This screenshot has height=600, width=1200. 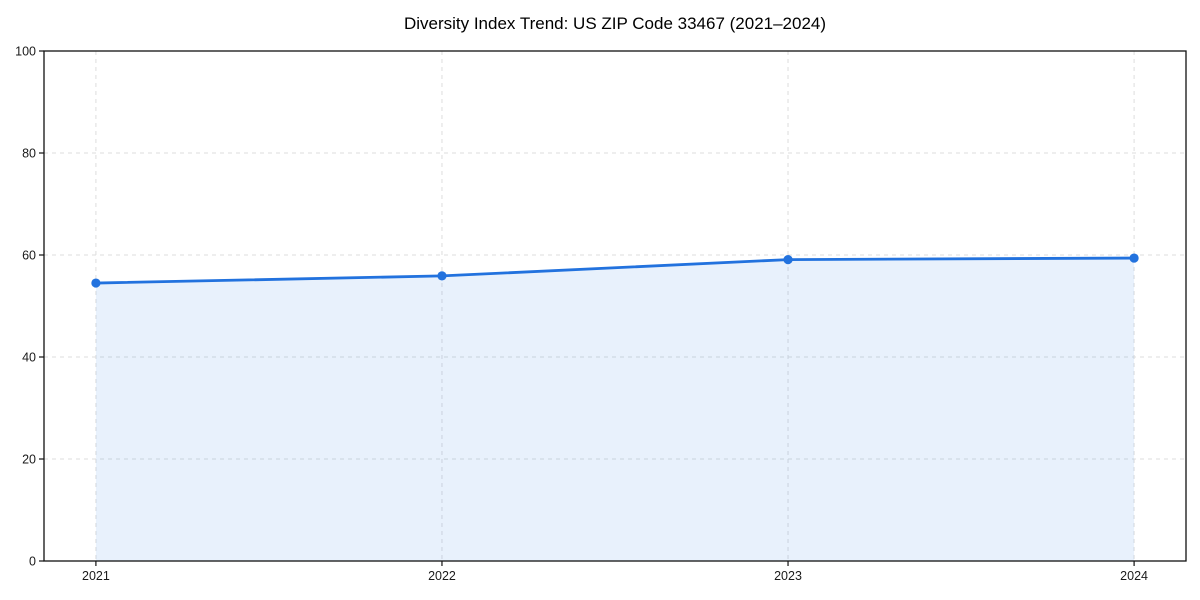 What do you see at coordinates (442, 576) in the screenshot?
I see `x-tick-label: 2022` at bounding box center [442, 576].